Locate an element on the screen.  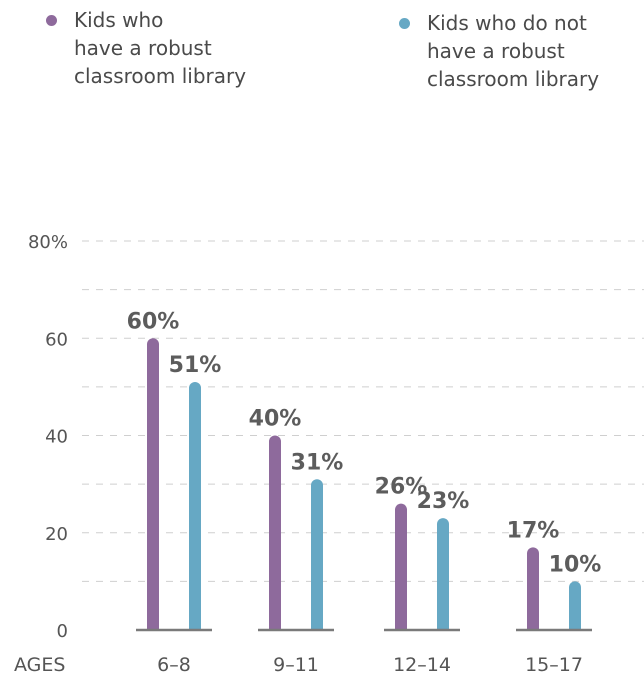
legend-dot-robust-icon is located at coordinates (51, 20).